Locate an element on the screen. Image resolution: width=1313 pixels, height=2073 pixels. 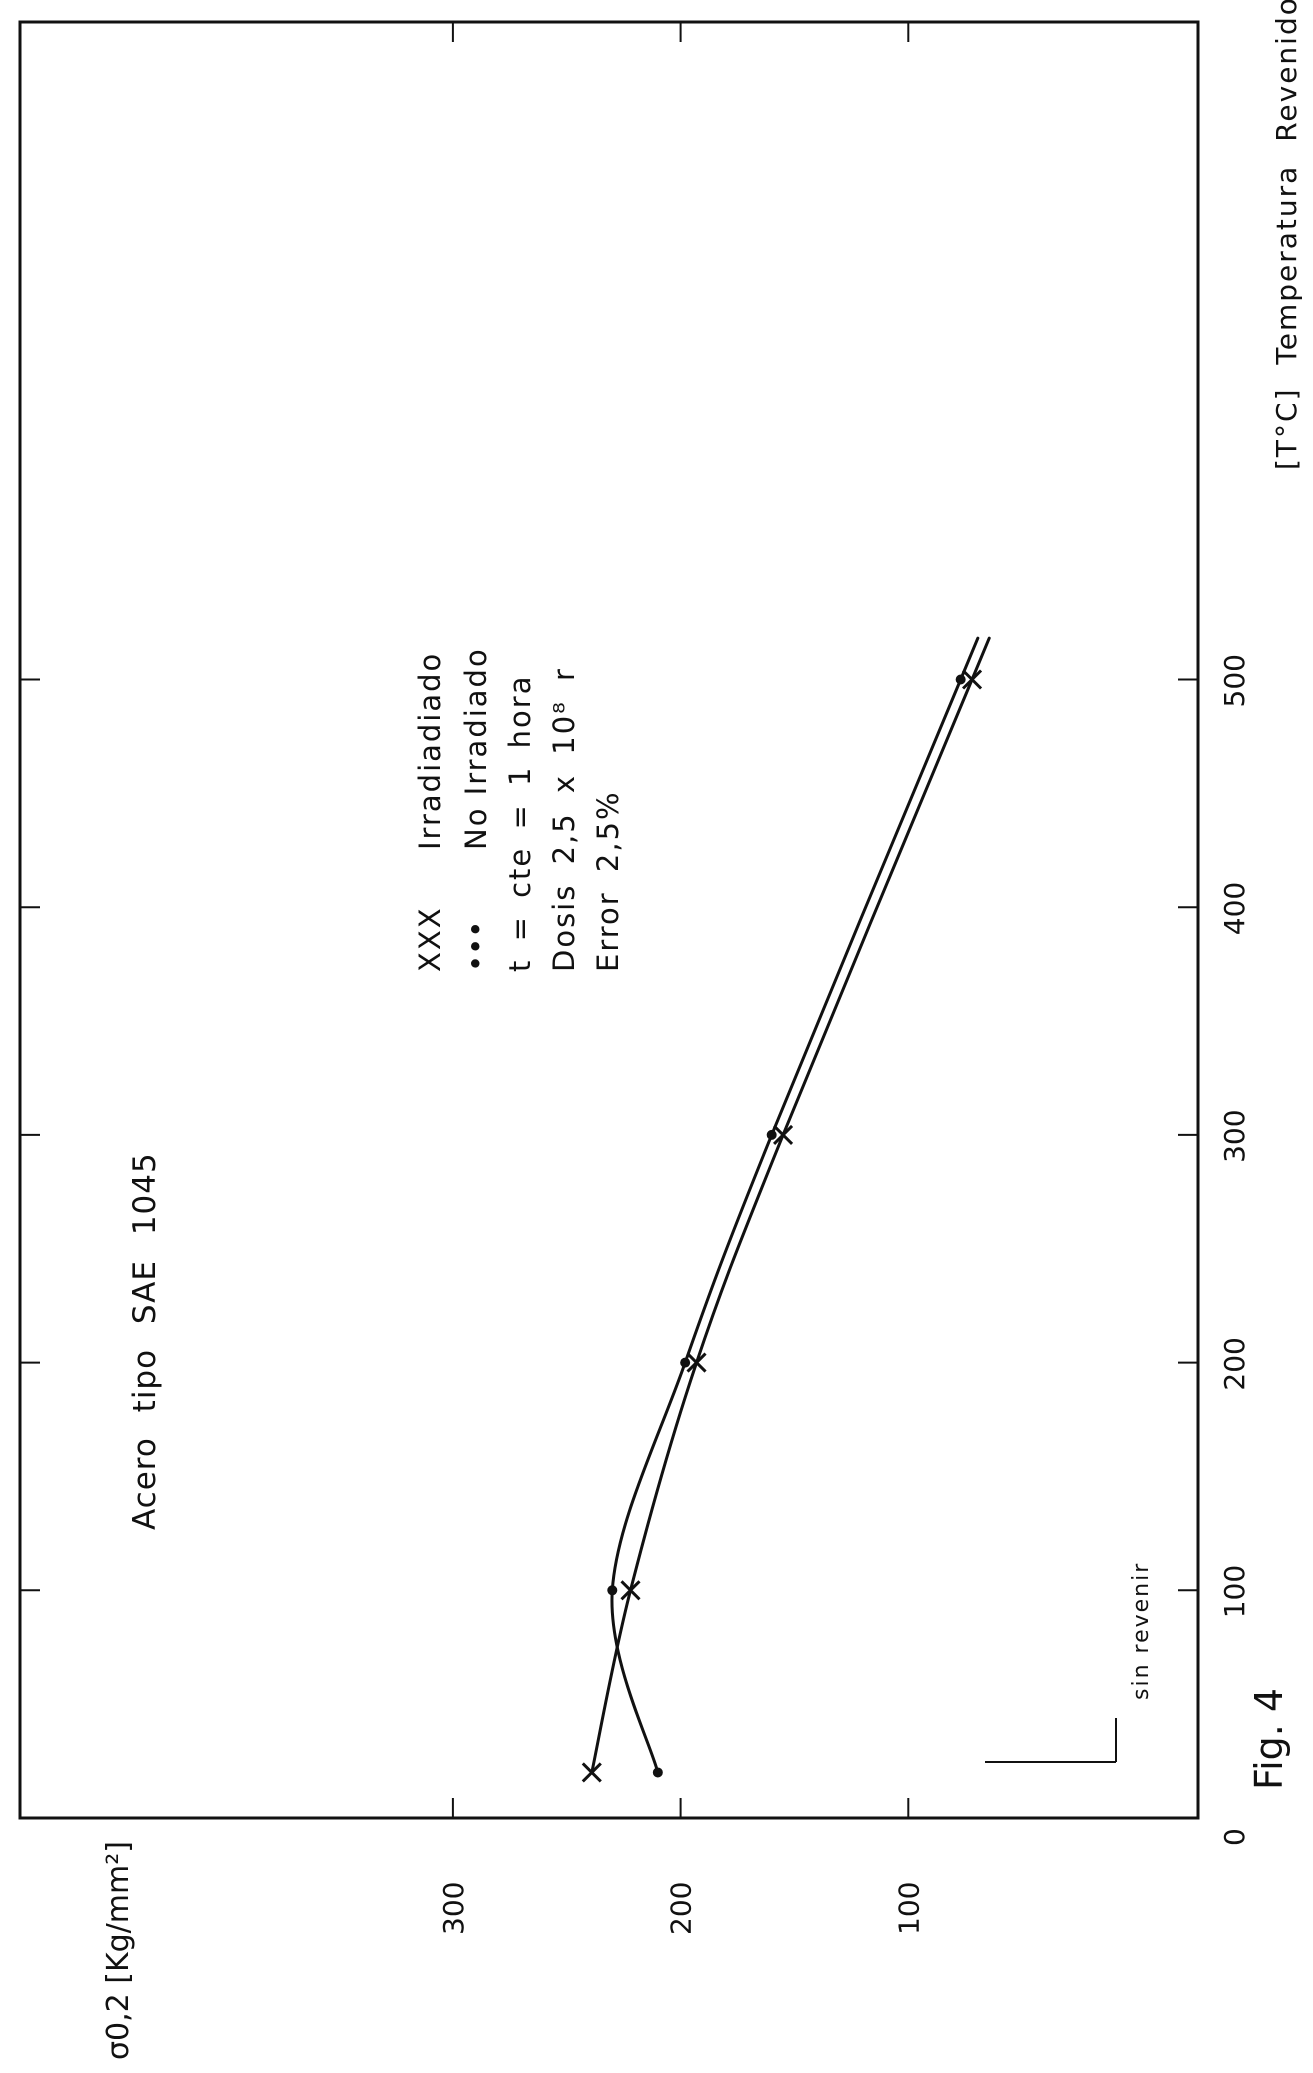
x-tick-label: 400 is located at coordinates (1234, 908).